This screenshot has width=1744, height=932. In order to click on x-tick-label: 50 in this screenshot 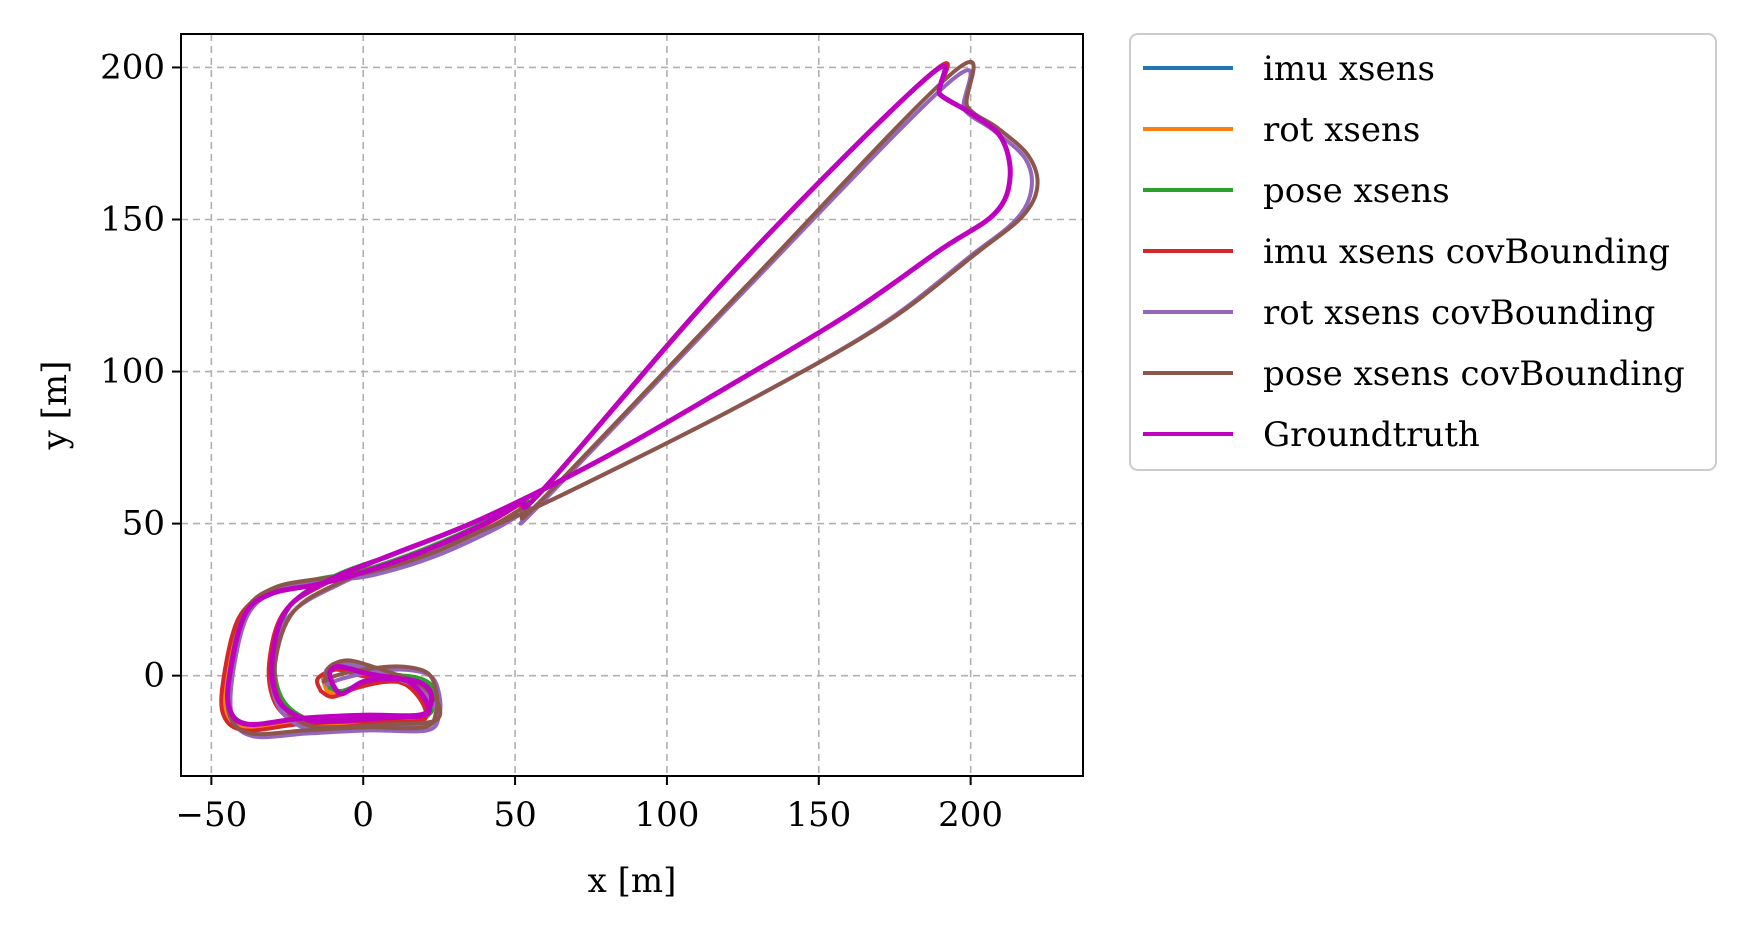, I will do `click(514, 815)`.